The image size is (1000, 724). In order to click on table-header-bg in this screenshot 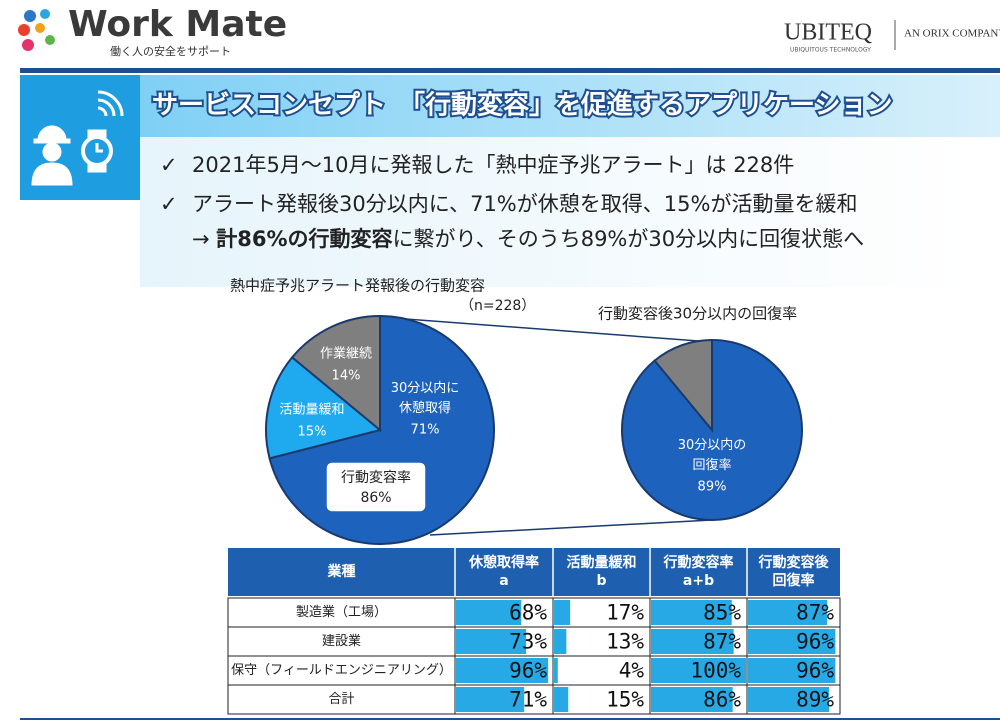, I will do `click(534, 572)`.